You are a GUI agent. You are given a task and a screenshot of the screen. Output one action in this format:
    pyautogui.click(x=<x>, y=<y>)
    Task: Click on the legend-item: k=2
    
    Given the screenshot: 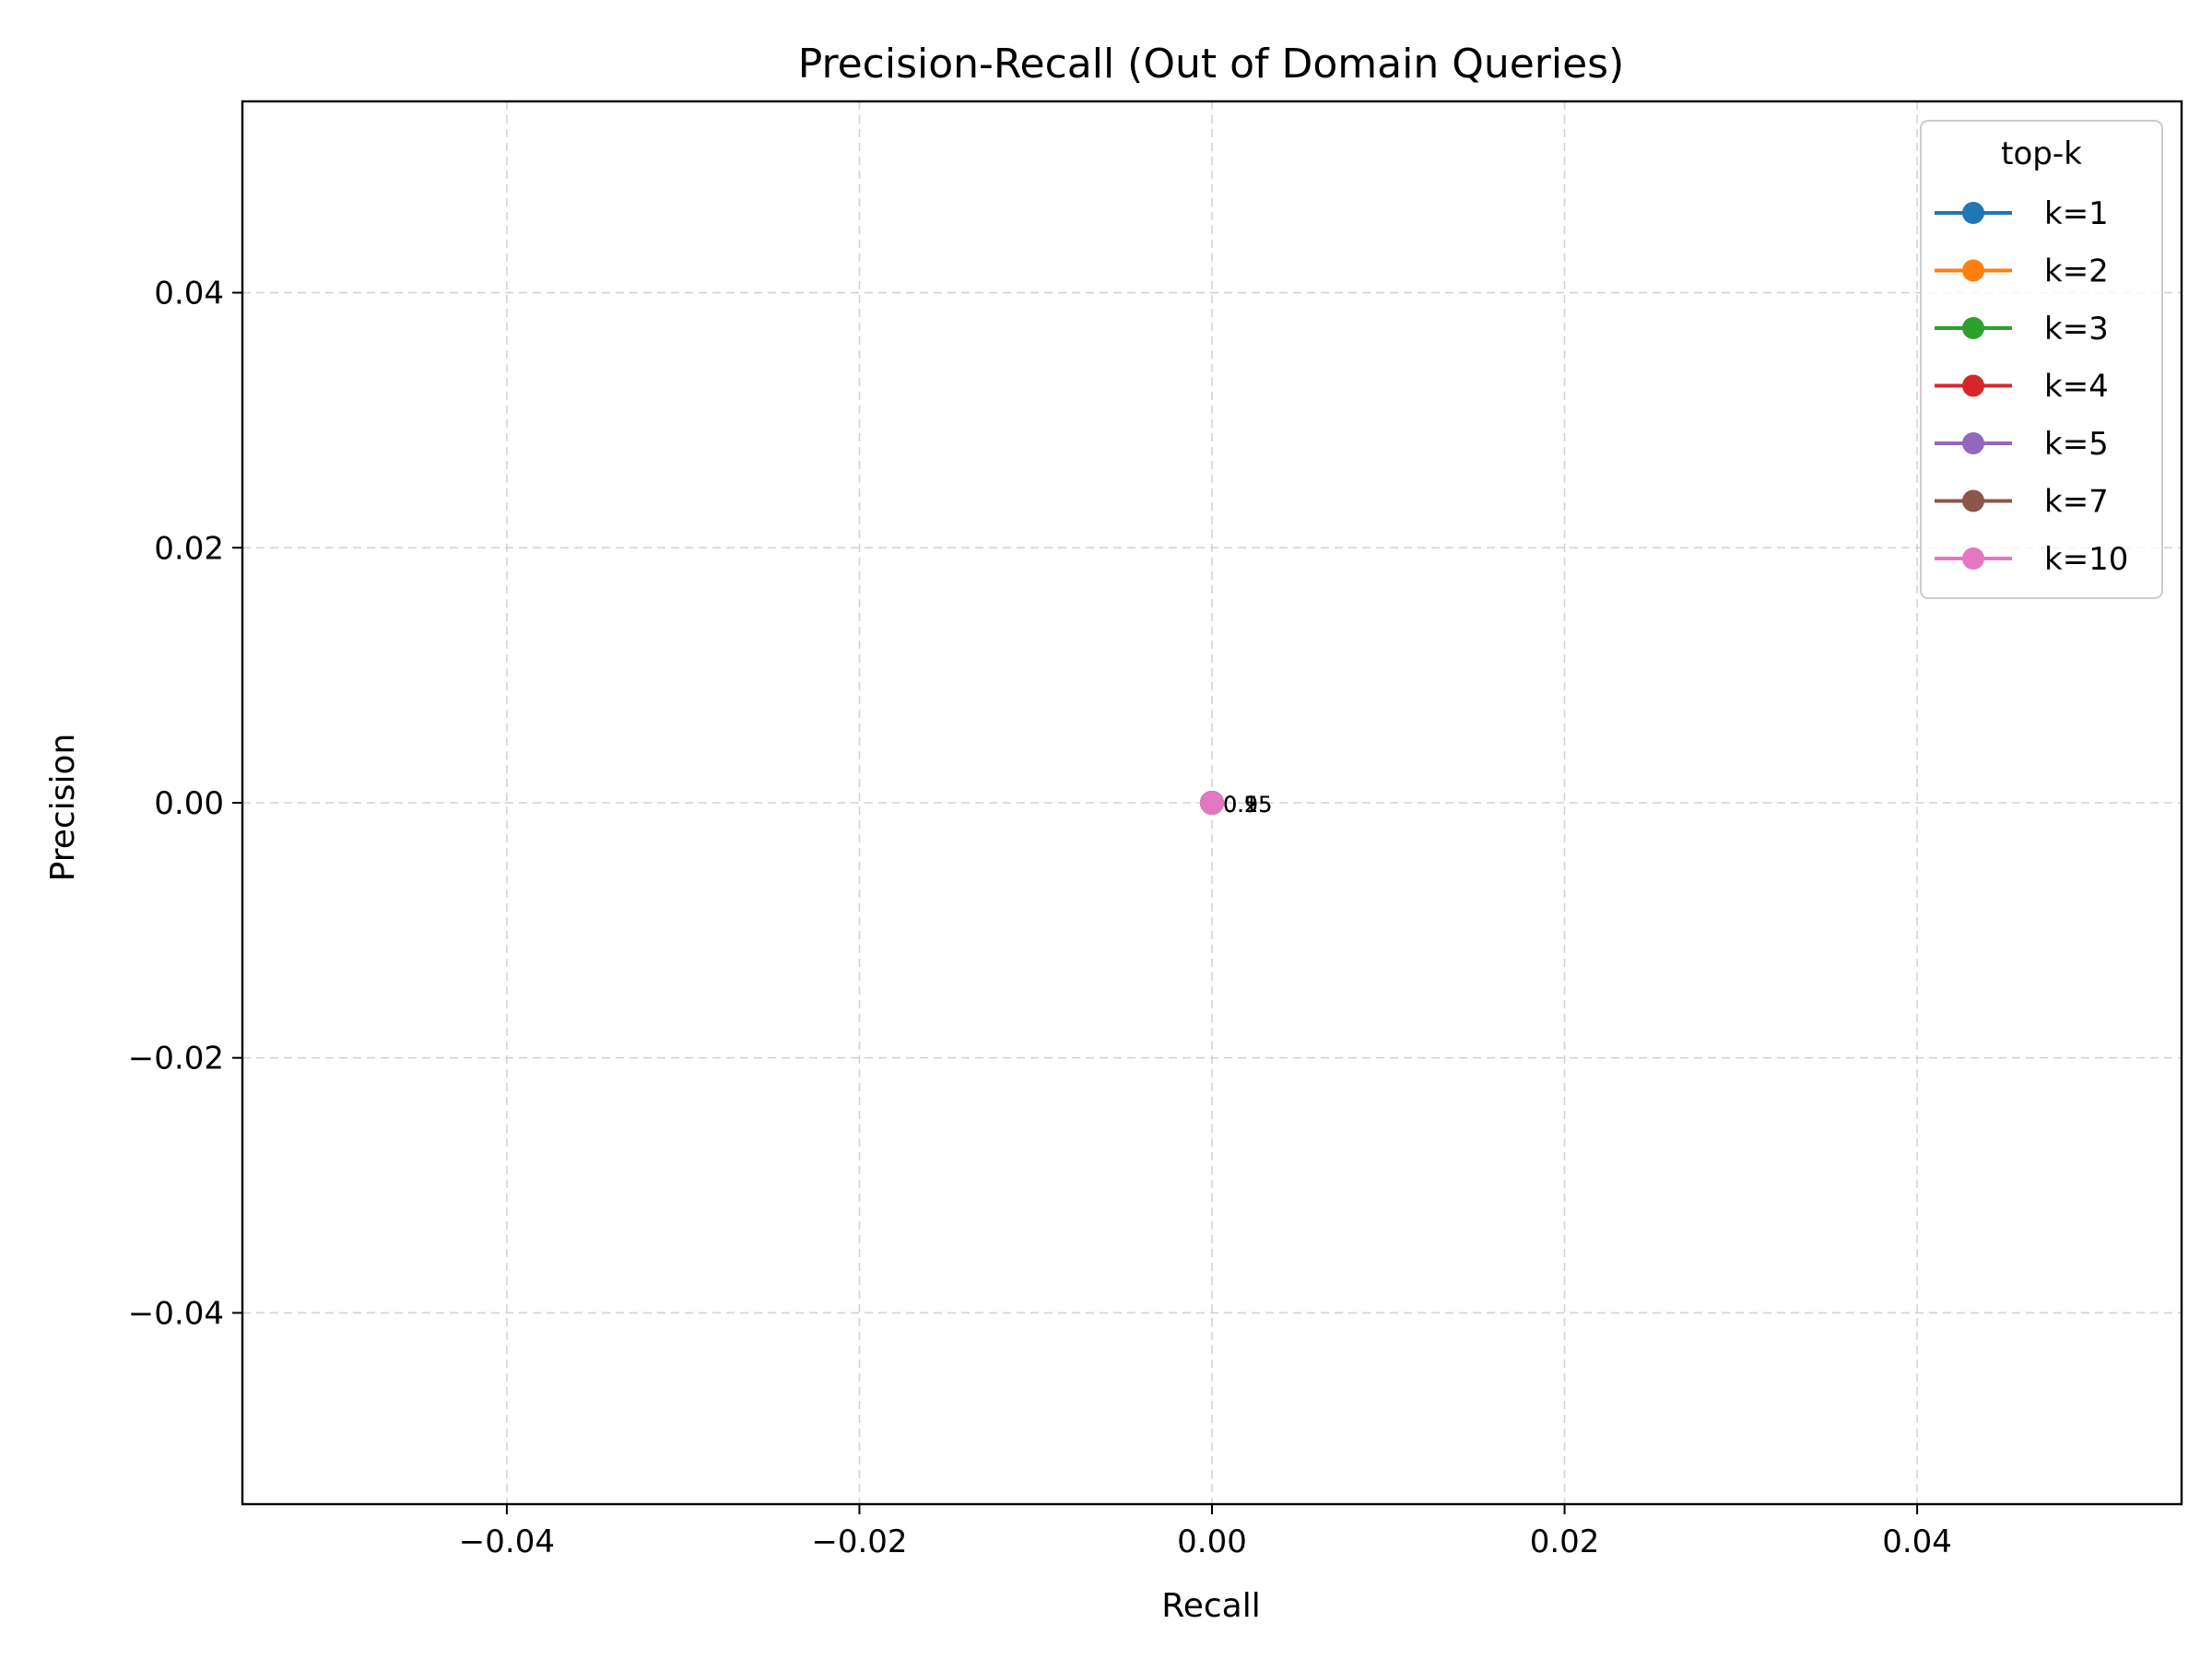 What is the action you would take?
    pyautogui.click(x=2022, y=271)
    